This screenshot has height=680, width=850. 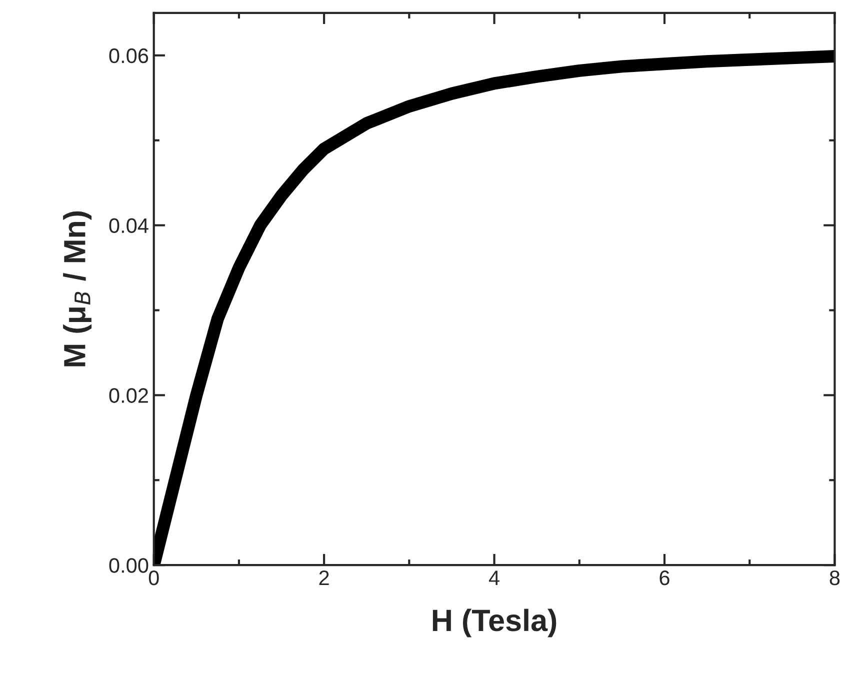 I want to click on y-axis-title: M (μ$_{B}$ / Mn), so click(x=77, y=288).